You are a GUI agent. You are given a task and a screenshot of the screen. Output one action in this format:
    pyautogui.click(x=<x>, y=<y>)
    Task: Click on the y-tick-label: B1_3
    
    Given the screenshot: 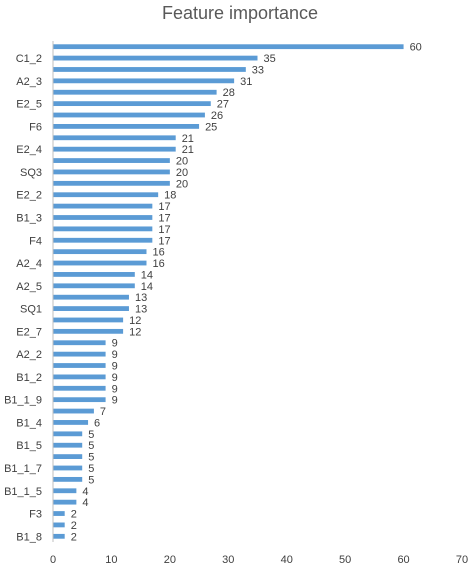 What is the action you would take?
    pyautogui.click(x=29, y=218)
    